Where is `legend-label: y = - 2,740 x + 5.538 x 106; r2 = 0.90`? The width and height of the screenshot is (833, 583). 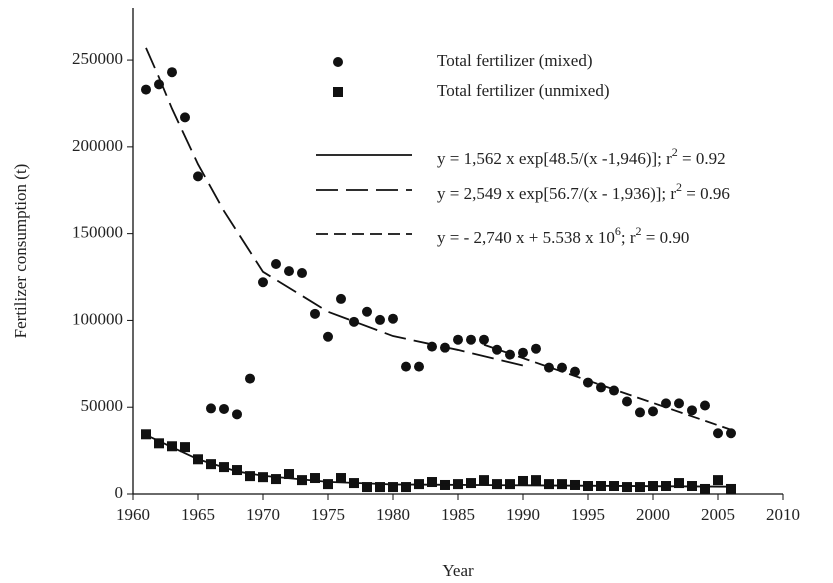 legend-label: y = - 2,740 x + 5.538 x 106; r2 = 0.90 is located at coordinates (563, 235).